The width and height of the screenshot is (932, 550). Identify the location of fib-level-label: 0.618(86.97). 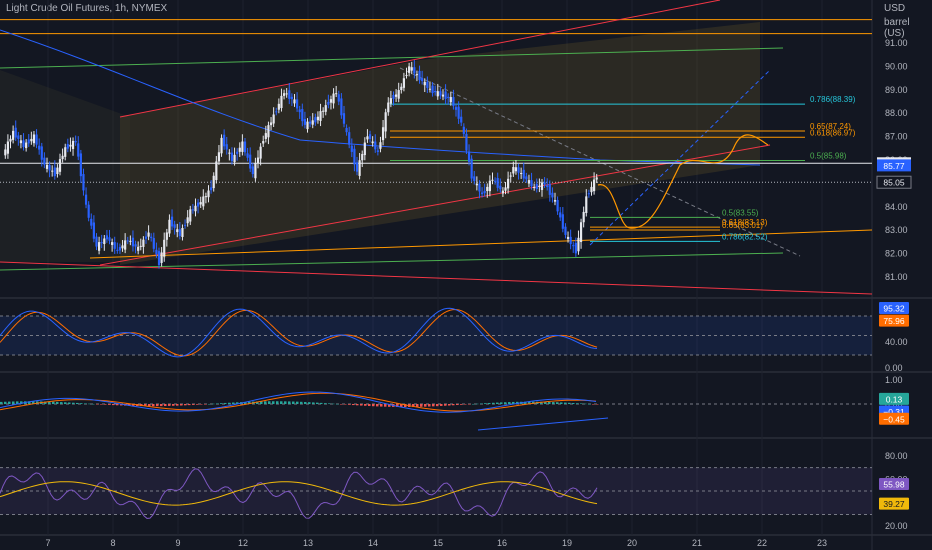
(833, 132).